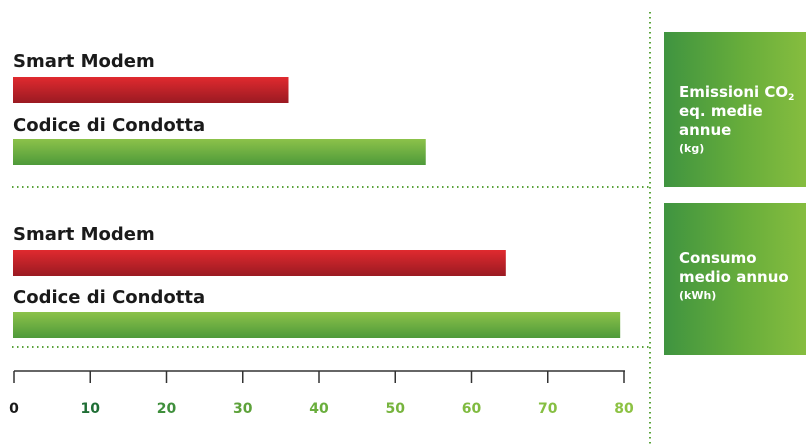  Describe the element at coordinates (84, 234) in the screenshot. I see `bar-label-2-1: Smart Modem` at that location.